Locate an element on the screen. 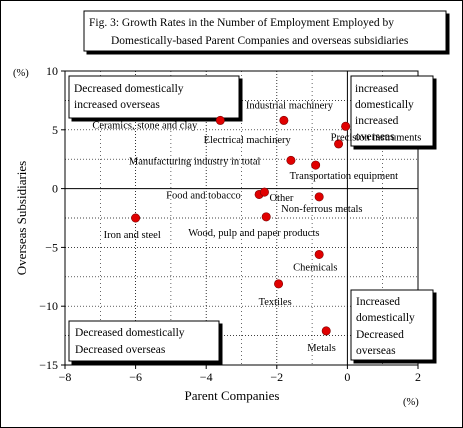 This screenshot has width=463, height=428. quadrant-note-line: Decreased is located at coordinates (380, 335).